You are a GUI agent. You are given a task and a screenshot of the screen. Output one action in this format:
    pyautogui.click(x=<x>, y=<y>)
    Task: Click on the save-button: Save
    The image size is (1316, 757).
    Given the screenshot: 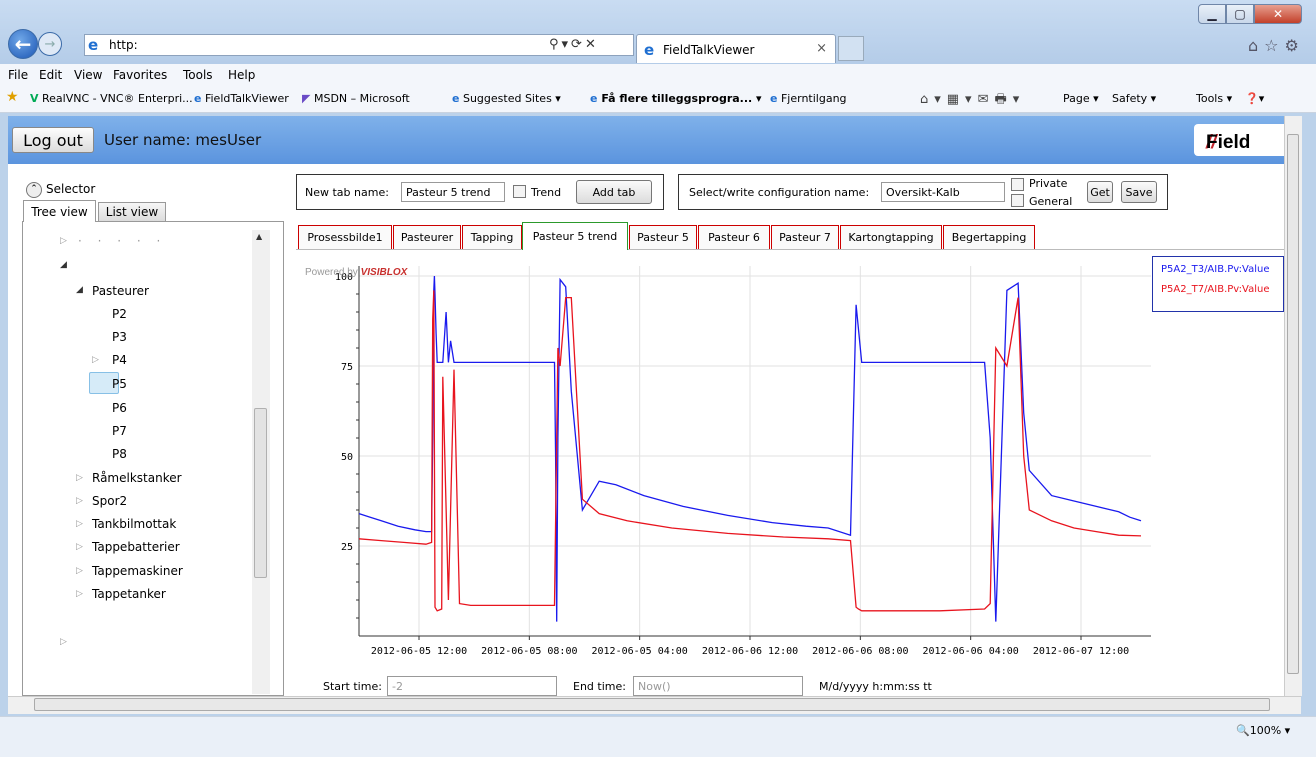 What is the action you would take?
    pyautogui.click(x=1139, y=192)
    